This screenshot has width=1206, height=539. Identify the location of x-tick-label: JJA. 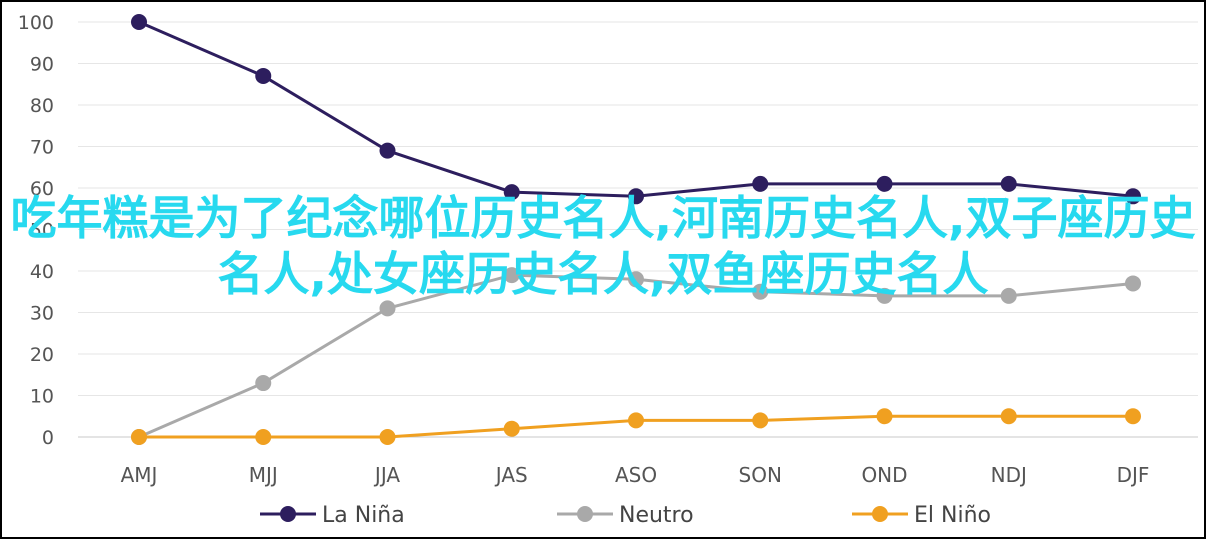
(386, 475).